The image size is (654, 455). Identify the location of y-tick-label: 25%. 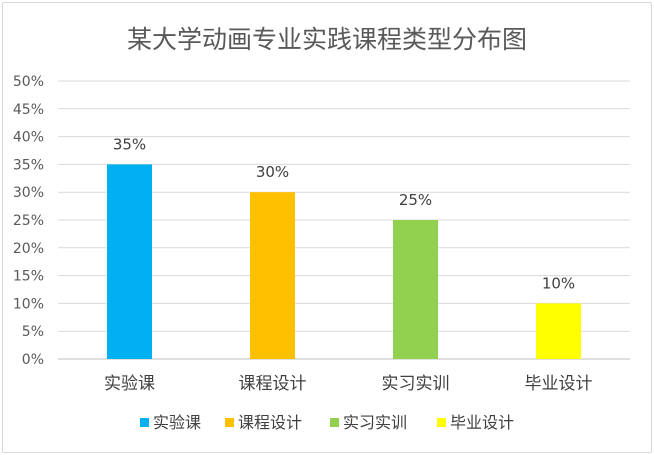
(28, 221).